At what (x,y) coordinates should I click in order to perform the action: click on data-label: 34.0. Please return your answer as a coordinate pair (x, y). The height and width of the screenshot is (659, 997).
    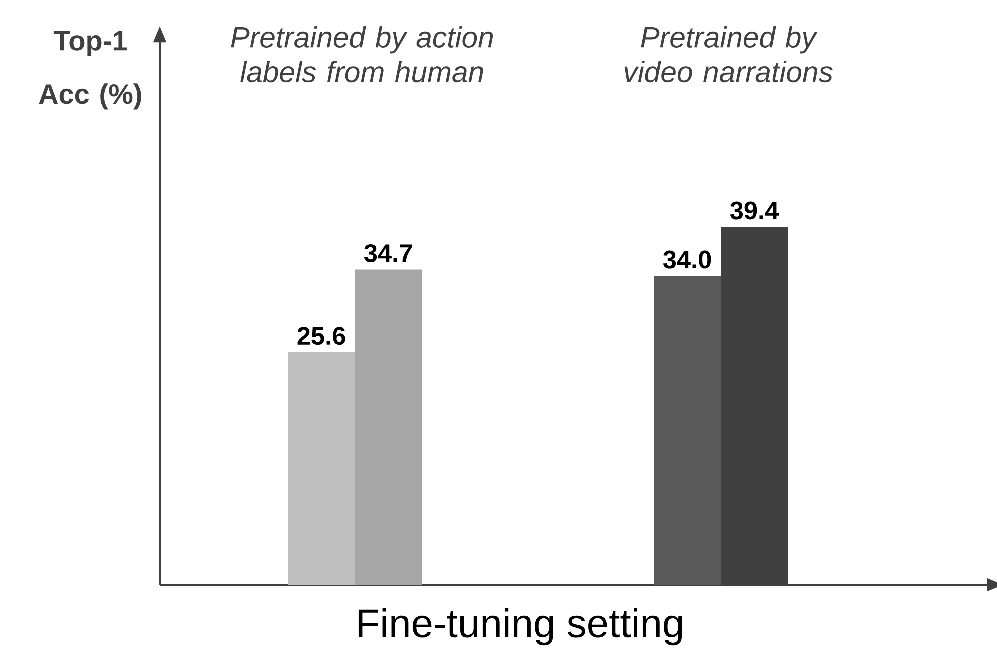
    Looking at the image, I should click on (687, 259).